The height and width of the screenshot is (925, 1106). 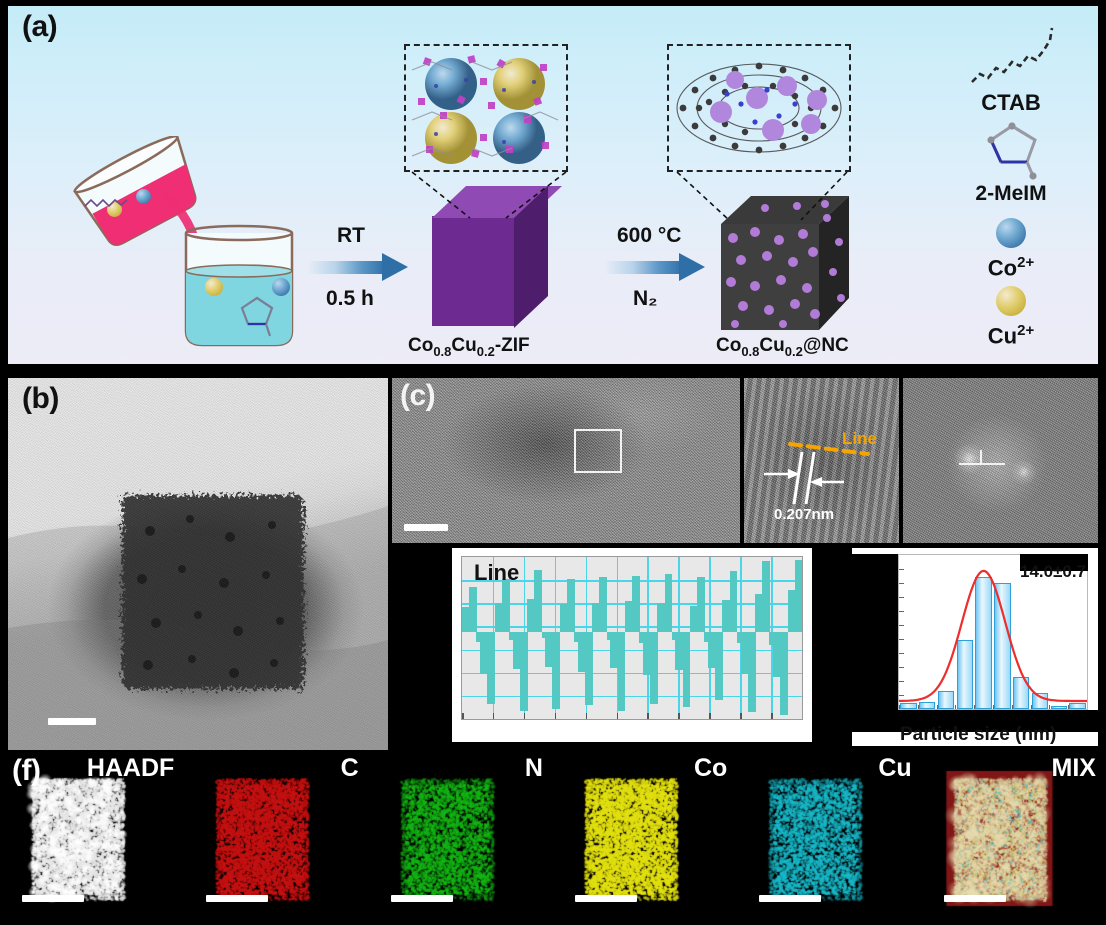 What do you see at coordinates (426, 527) in the screenshot?
I see `panel-c-scalebar` at bounding box center [426, 527].